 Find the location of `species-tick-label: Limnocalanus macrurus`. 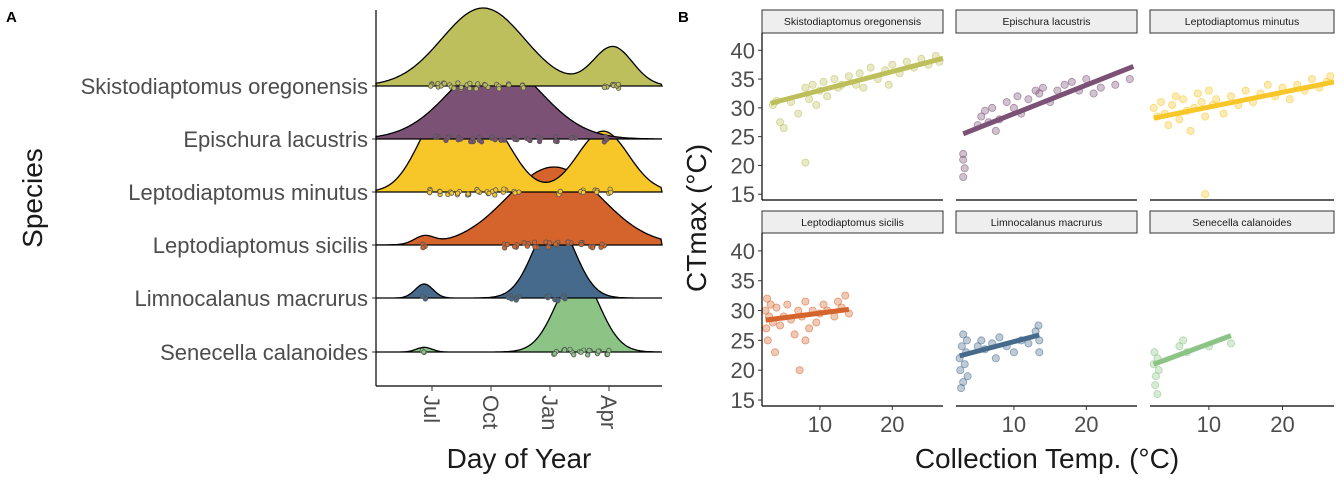

species-tick-label: Limnocalanus macrurus is located at coordinates (251, 298).